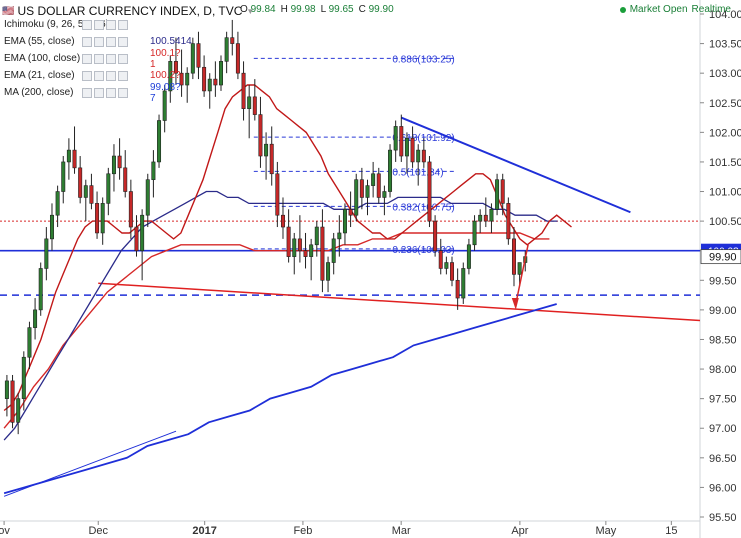  I want to click on chevron-down-icon: ▼, so click(250, 11).